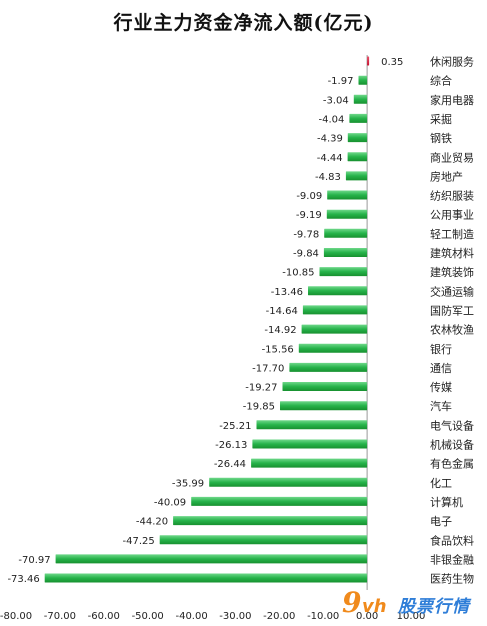 This screenshot has height=626, width=487. I want to click on data-label: -4.39, so click(330, 139).